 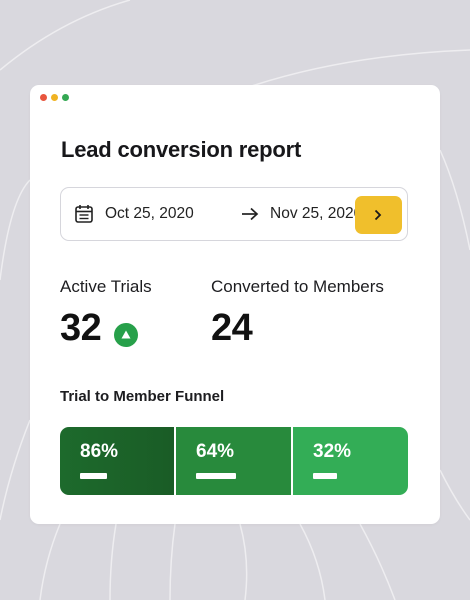 What do you see at coordinates (43, 97) in the screenshot?
I see `close-dot-icon` at bounding box center [43, 97].